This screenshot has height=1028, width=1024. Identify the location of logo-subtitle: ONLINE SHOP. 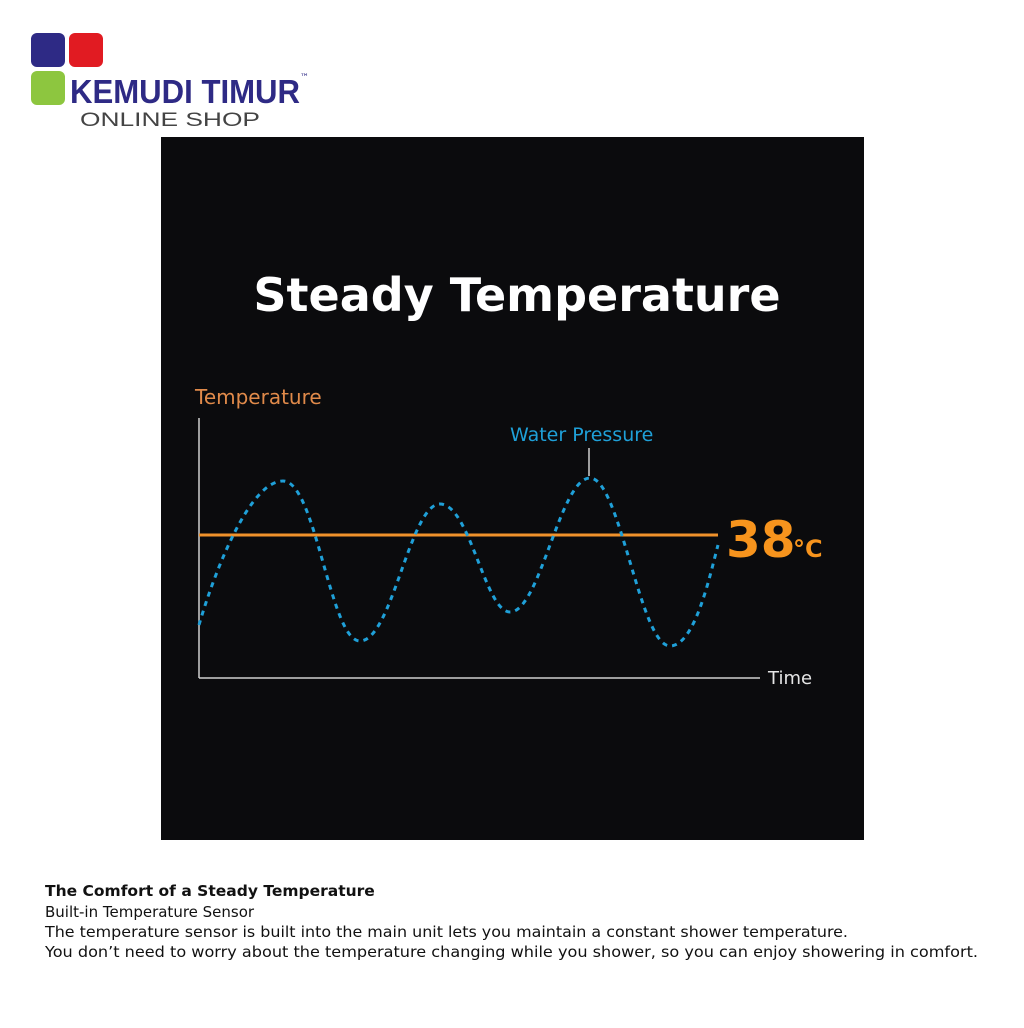
(170, 120).